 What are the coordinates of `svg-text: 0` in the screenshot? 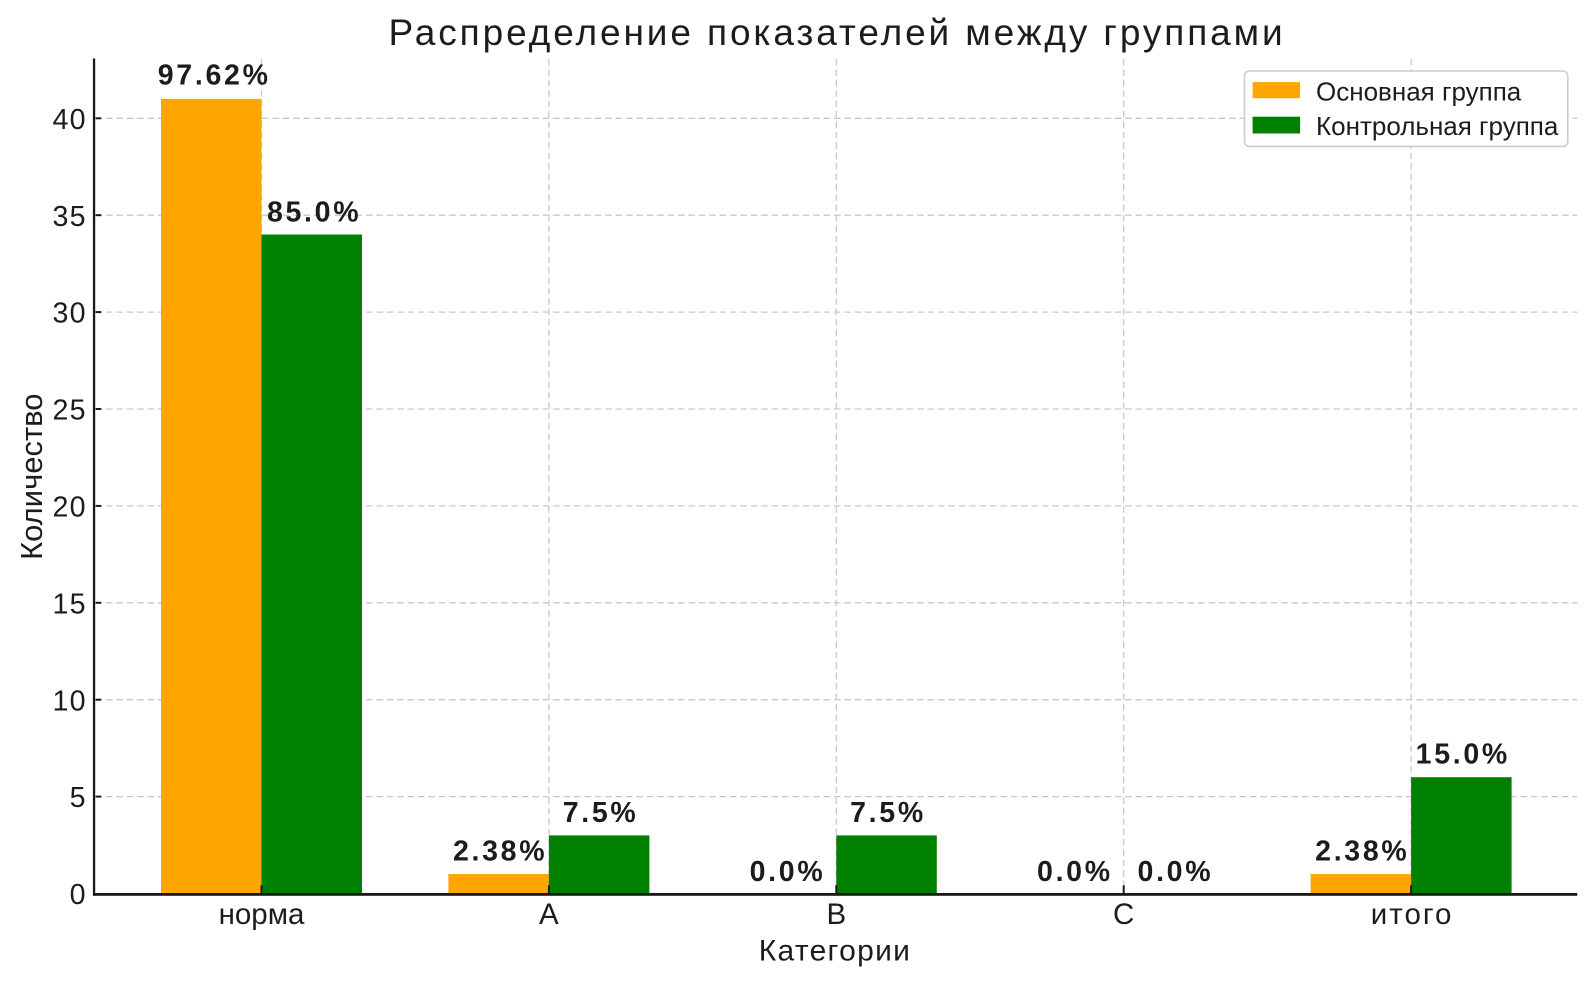 It's located at (78, 895).